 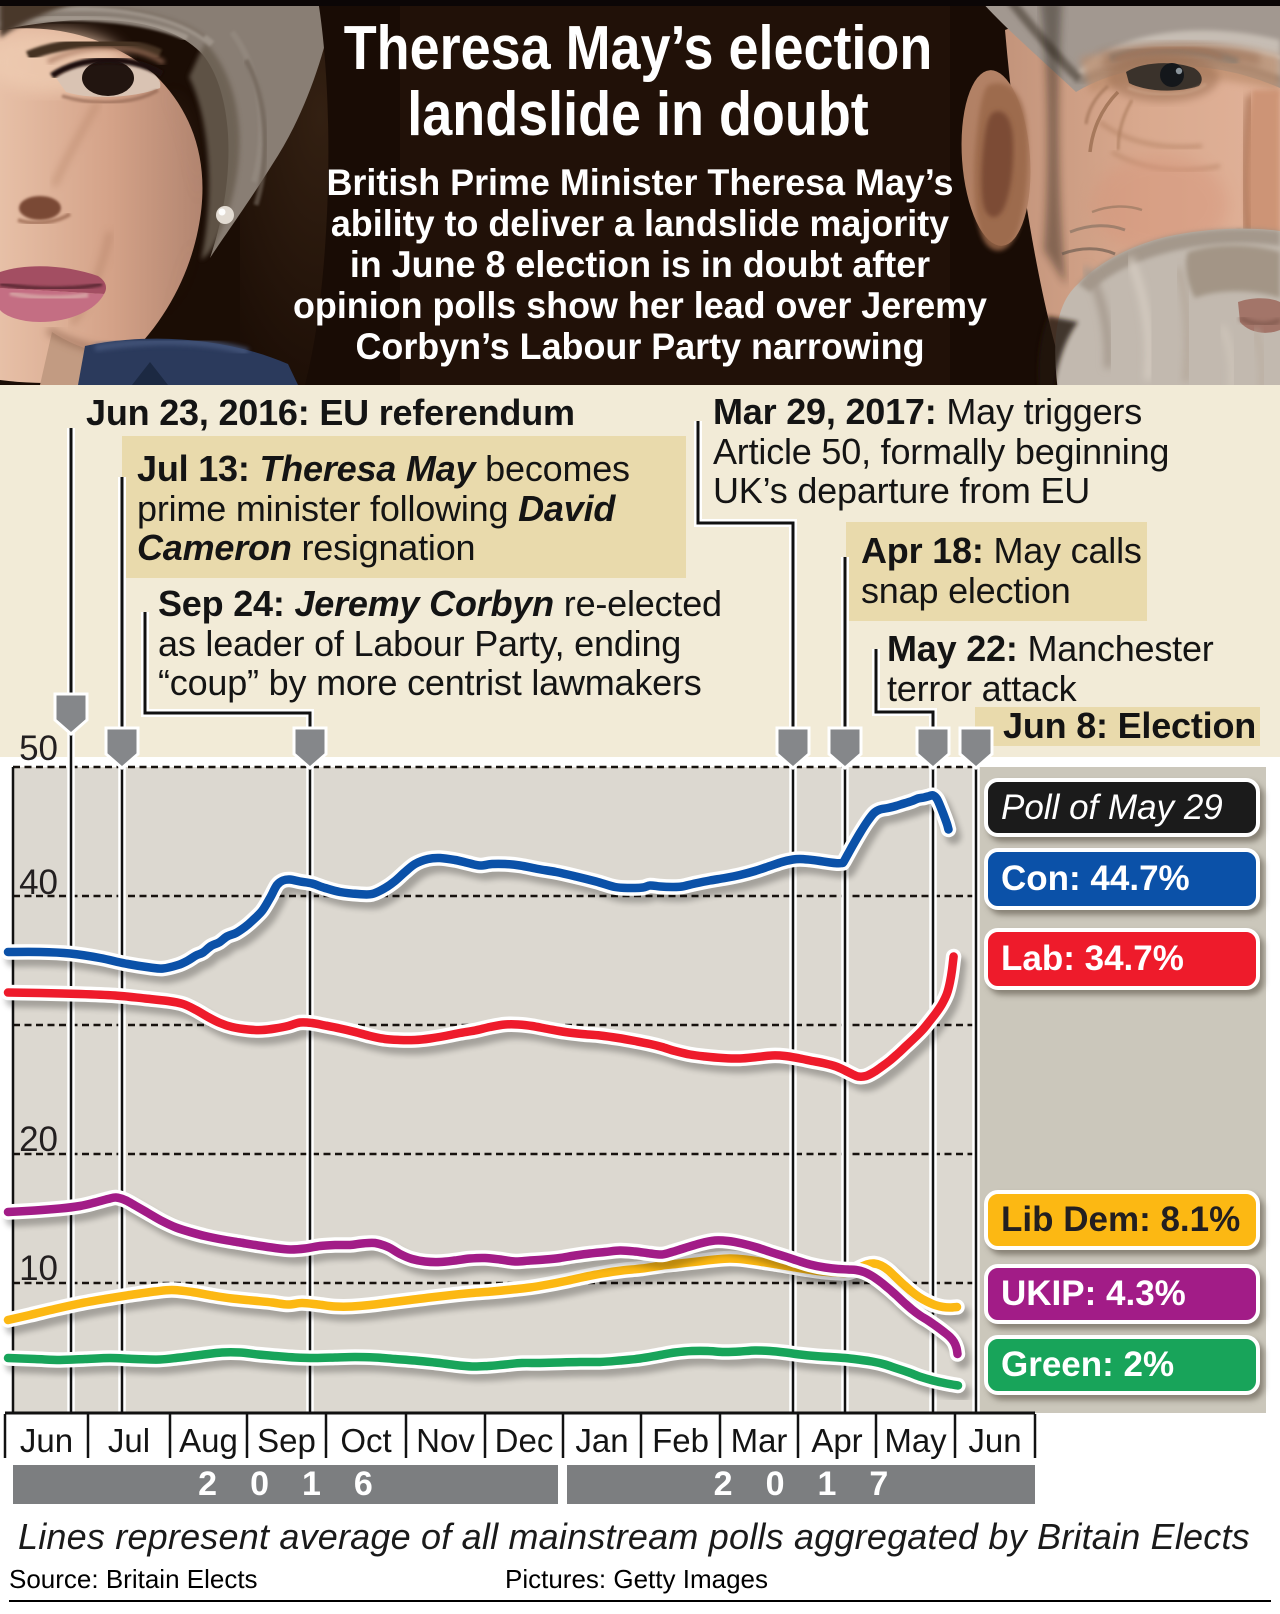 I want to click on svg-text: Jan, so click(x=601, y=1440).